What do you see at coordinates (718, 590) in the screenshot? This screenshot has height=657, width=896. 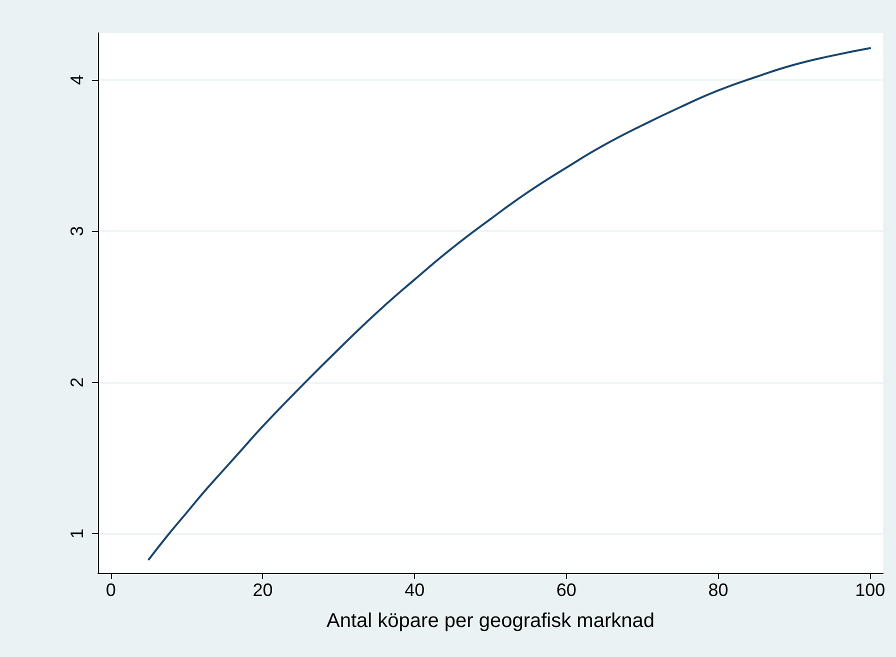 I see `x-tick-label: 80` at bounding box center [718, 590].